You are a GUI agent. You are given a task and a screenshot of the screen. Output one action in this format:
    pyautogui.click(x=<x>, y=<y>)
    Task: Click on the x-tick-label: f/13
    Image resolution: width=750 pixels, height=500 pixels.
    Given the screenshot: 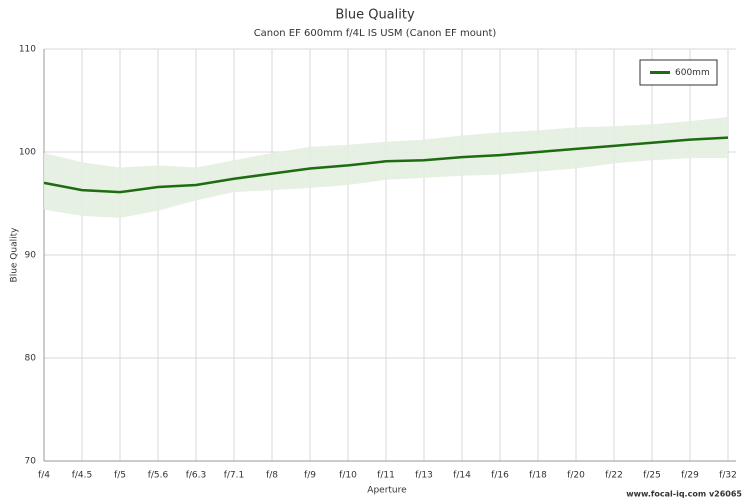 What is the action you would take?
    pyautogui.click(x=424, y=476)
    